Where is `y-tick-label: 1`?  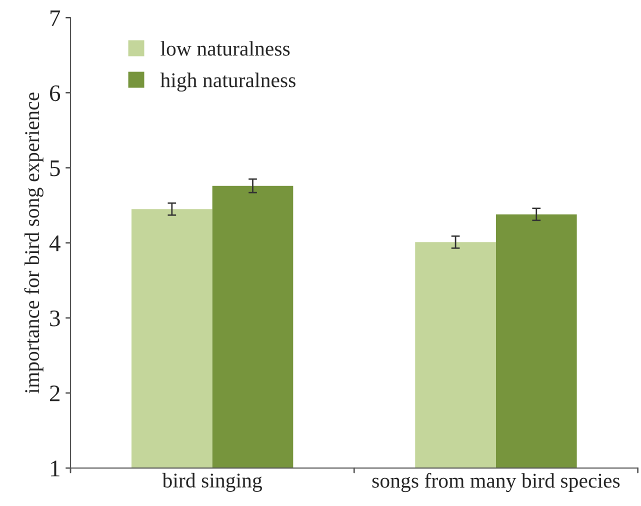 y-tick-label: 1 is located at coordinates (55, 468).